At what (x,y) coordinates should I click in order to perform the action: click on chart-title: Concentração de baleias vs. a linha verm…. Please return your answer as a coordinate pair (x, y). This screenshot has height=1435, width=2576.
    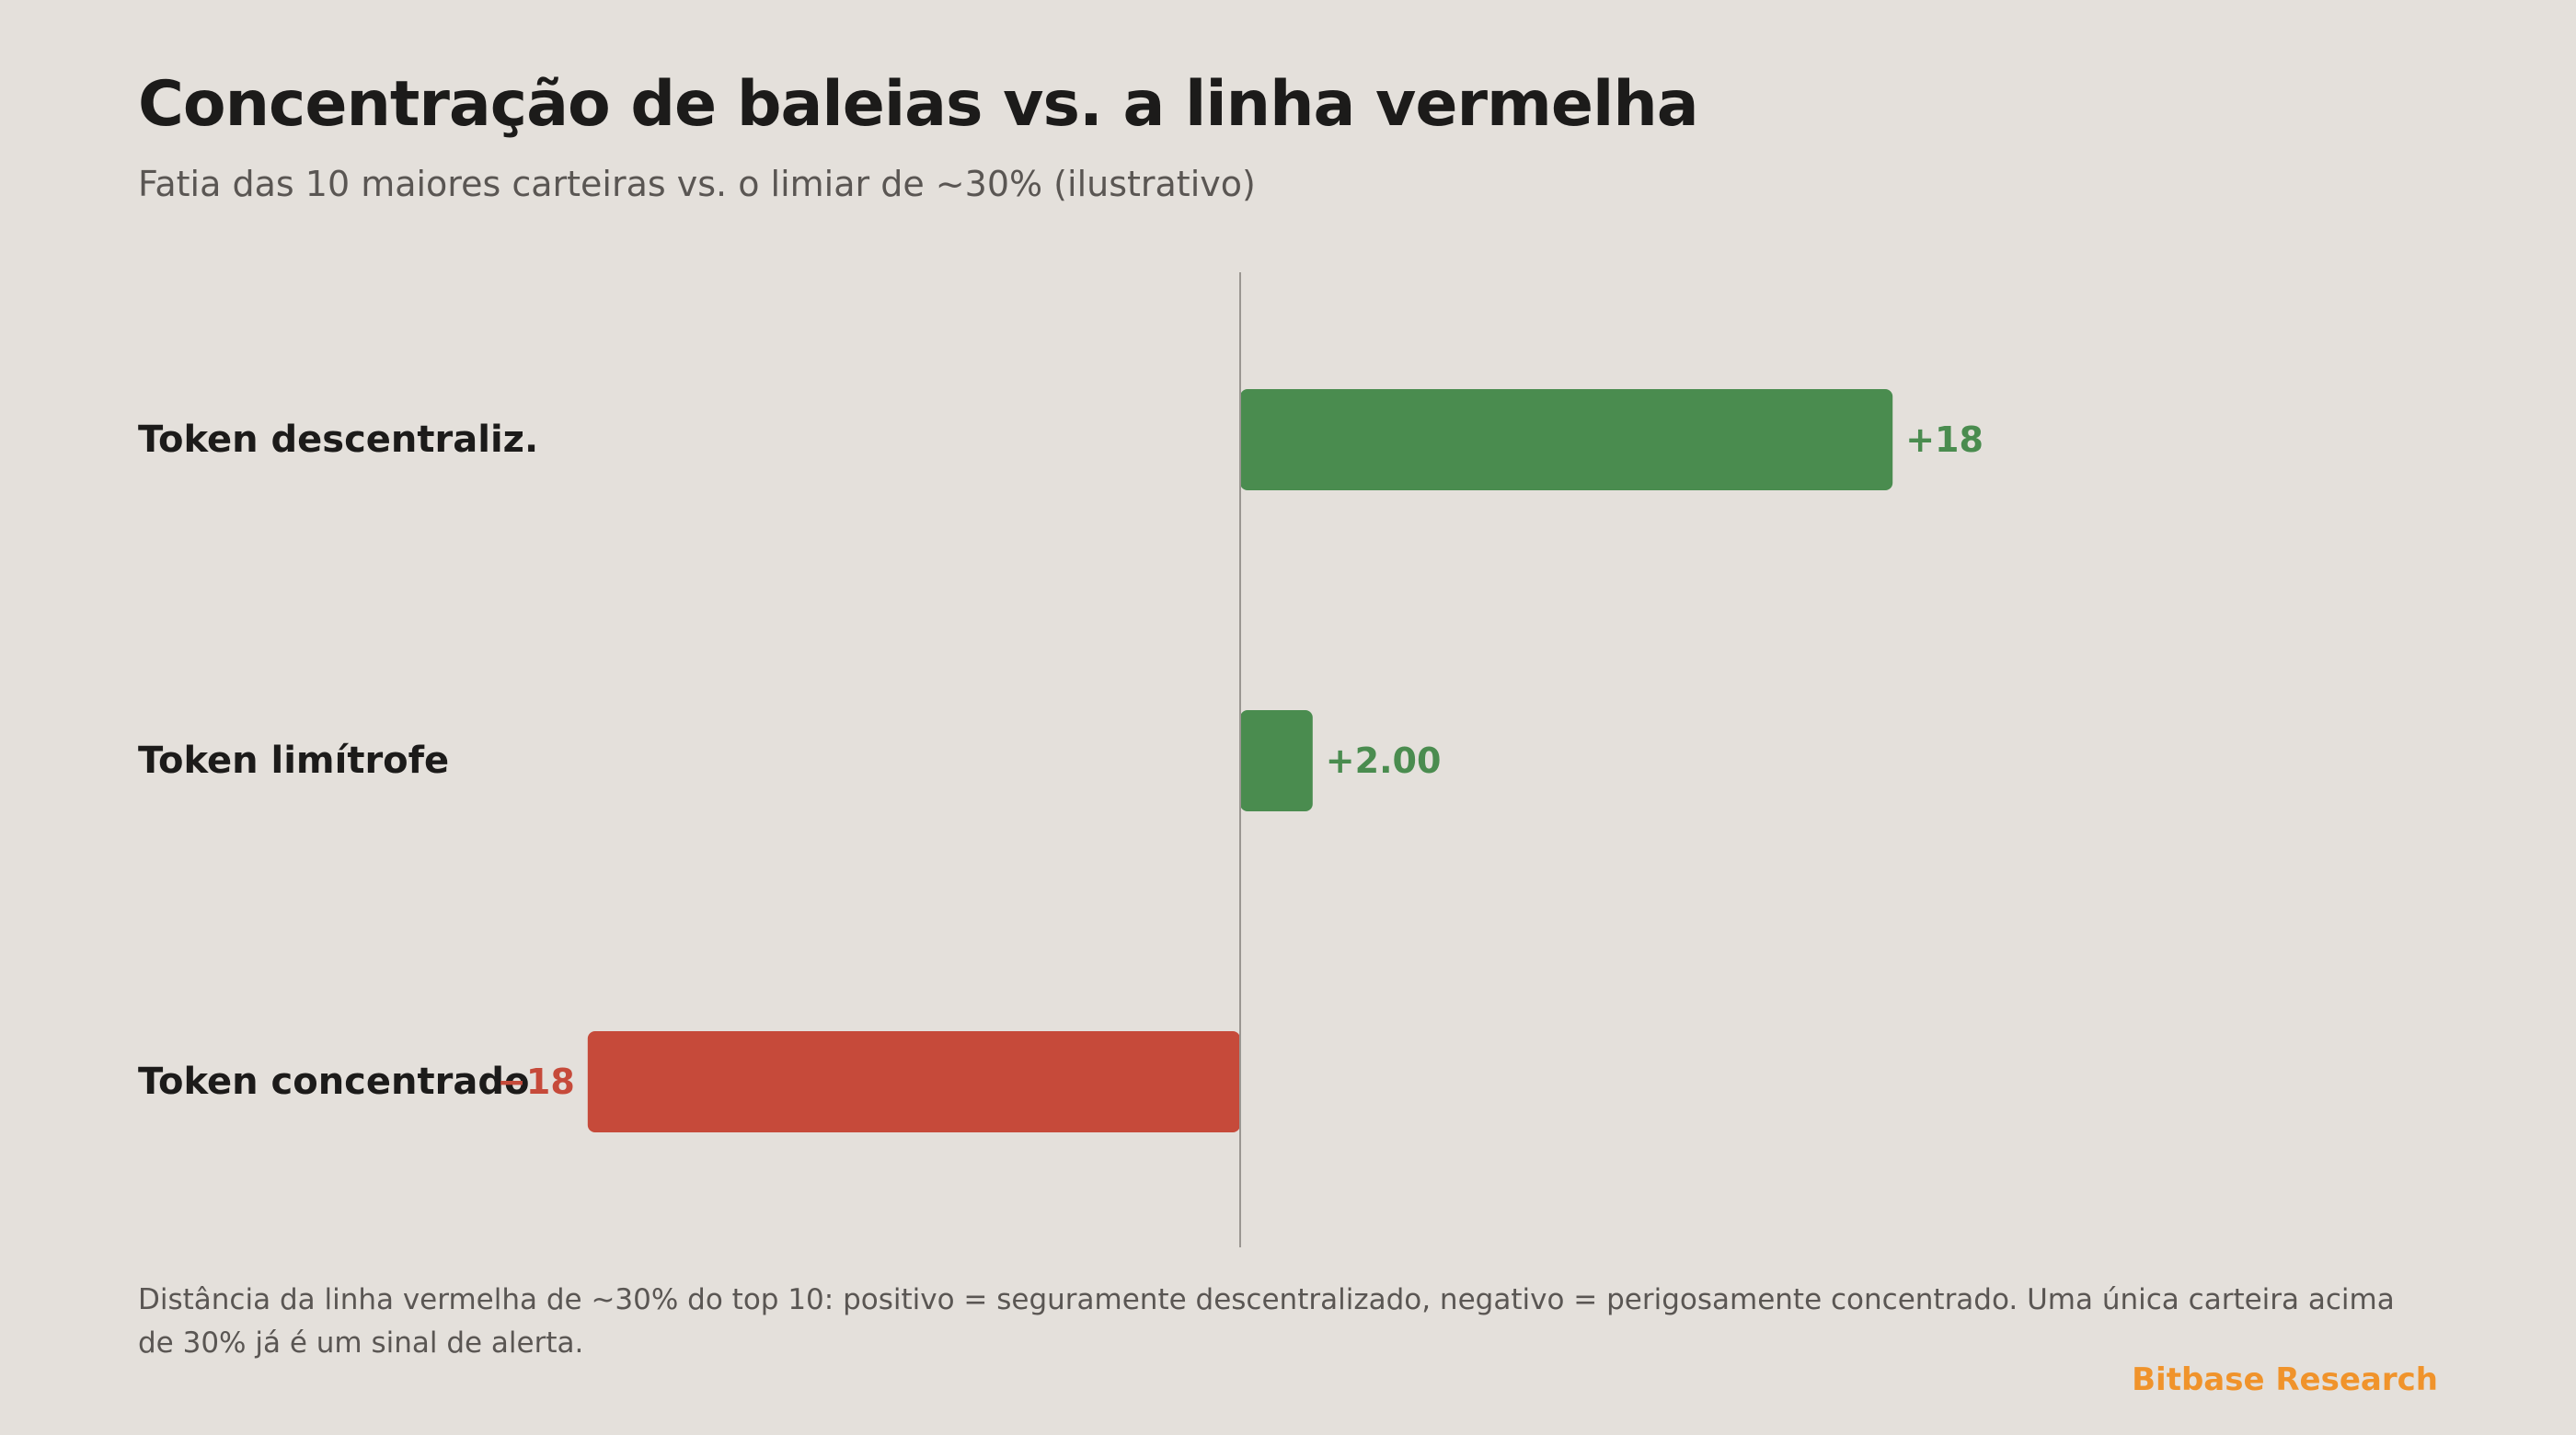
    Looking at the image, I should click on (918, 104).